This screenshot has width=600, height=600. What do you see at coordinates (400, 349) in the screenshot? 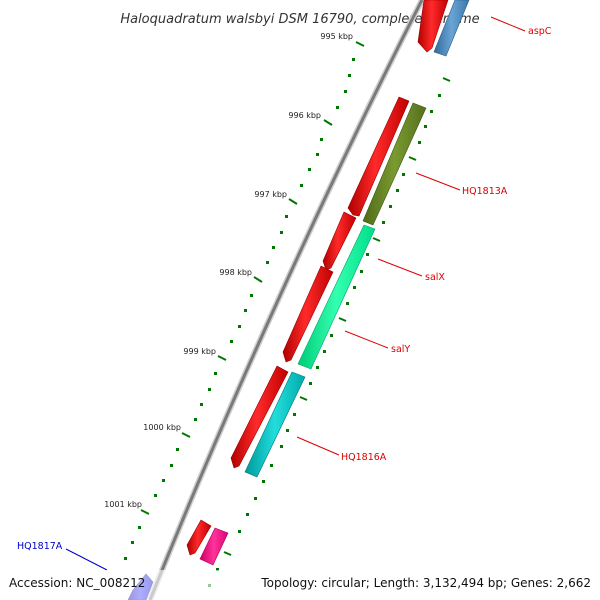
I see `gene-label-salY: salY` at bounding box center [400, 349].